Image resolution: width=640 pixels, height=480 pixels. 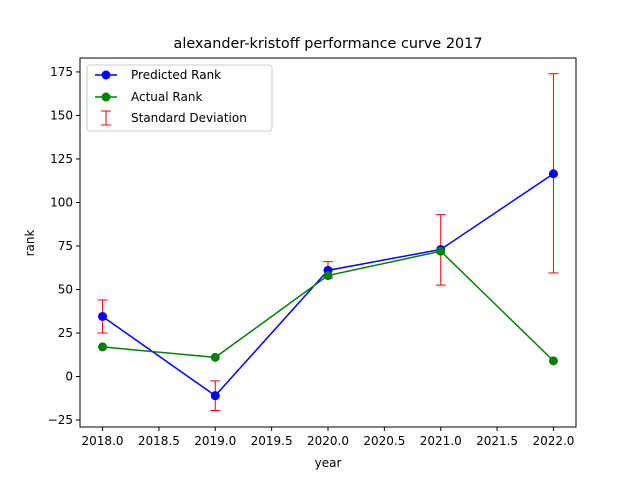 I want to click on y-tick-label: −25, so click(x=60, y=420).